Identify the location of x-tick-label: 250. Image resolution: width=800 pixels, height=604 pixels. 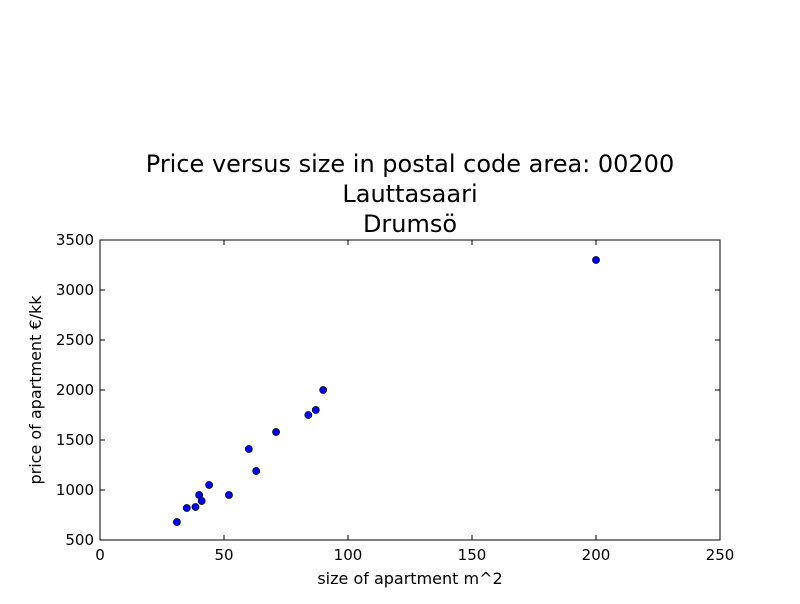
(720, 555).